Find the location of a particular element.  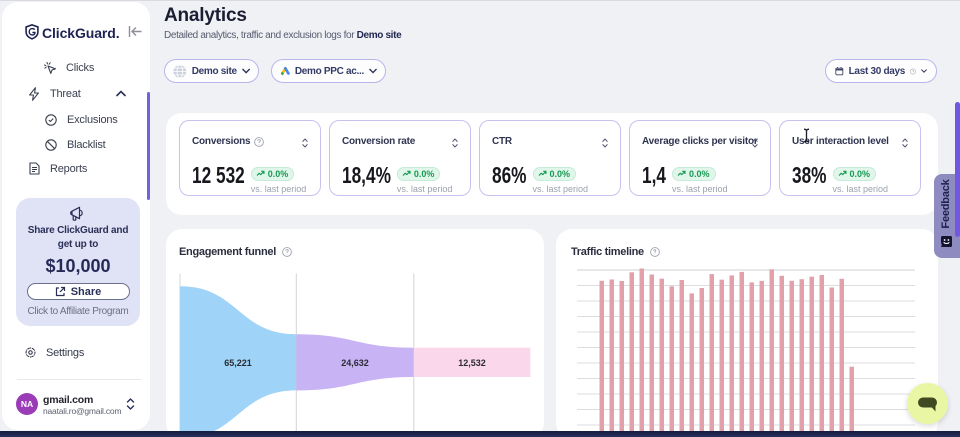

svg-text: 65,221 is located at coordinates (238, 363).